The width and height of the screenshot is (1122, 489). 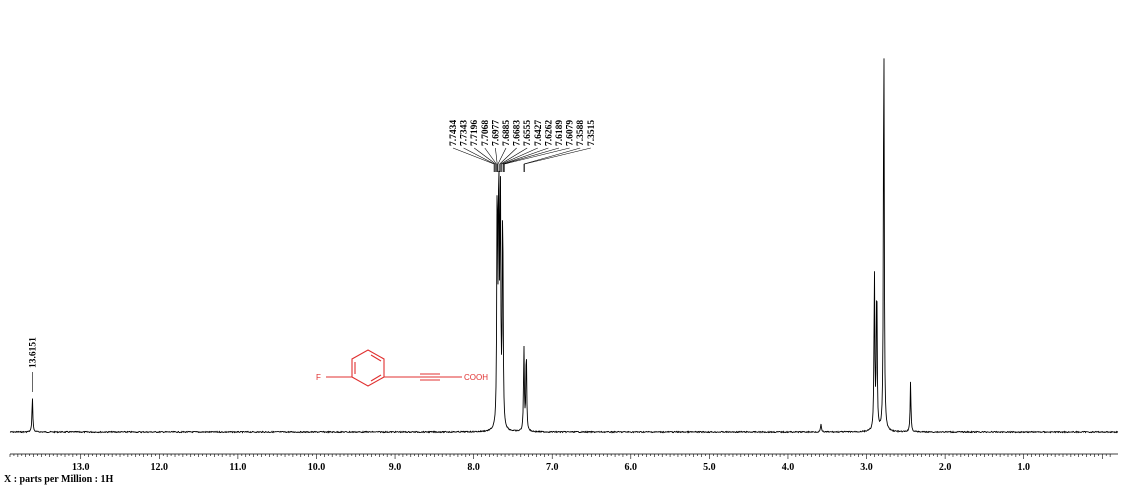 What do you see at coordinates (581, 133) in the screenshot?
I see `peak-label: 7.3588` at bounding box center [581, 133].